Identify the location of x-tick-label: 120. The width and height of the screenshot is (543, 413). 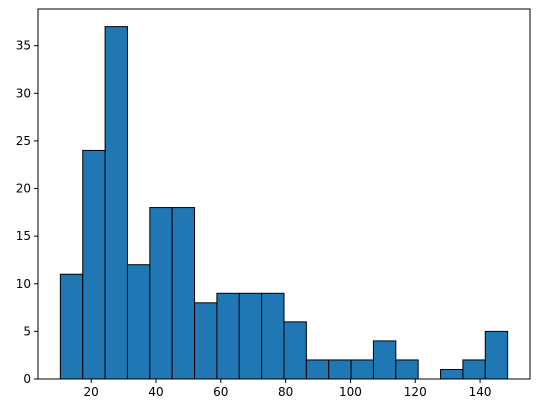
(415, 392).